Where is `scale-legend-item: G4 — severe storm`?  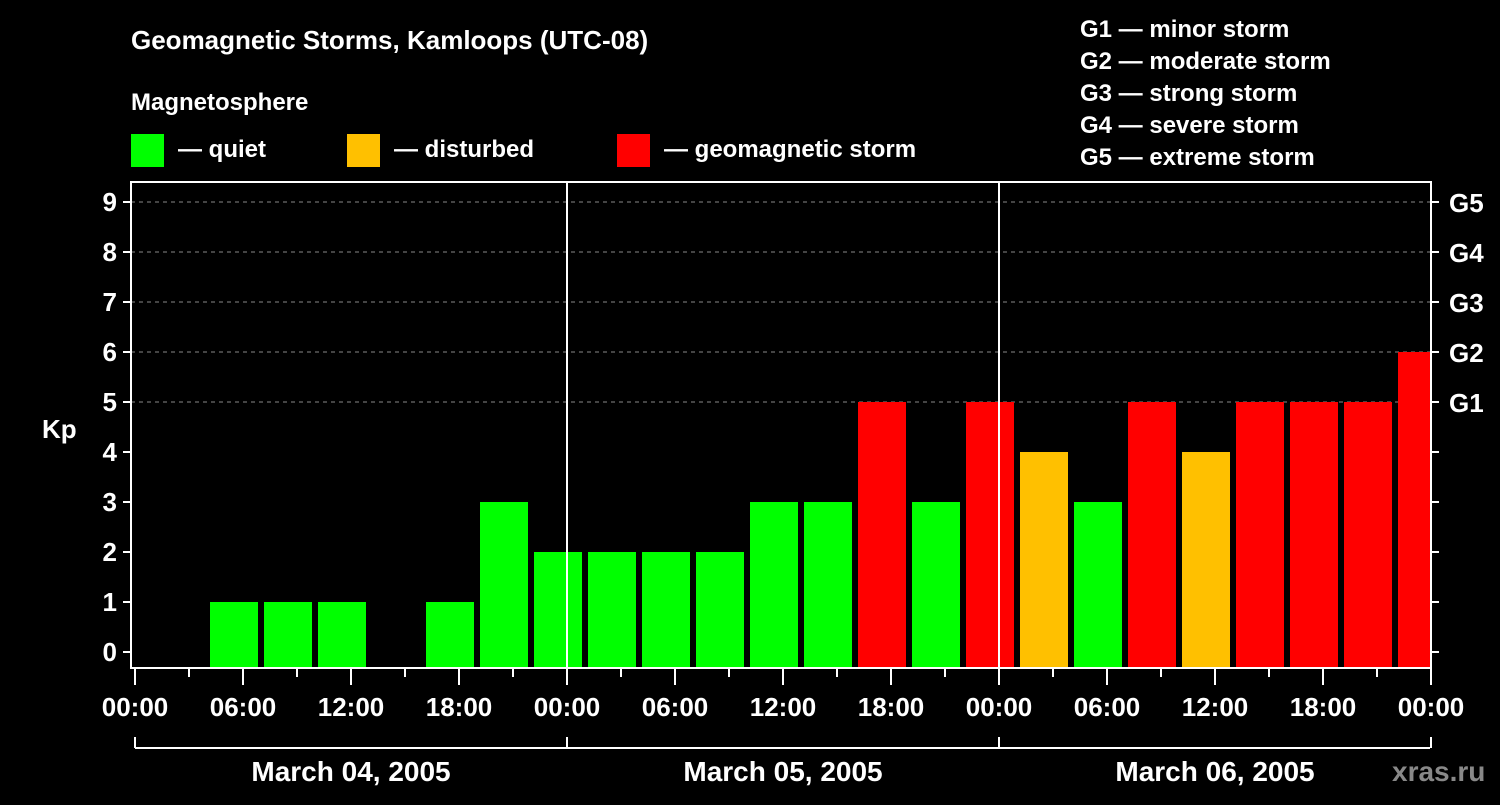 scale-legend-item: G4 — severe storm is located at coordinates (1189, 125).